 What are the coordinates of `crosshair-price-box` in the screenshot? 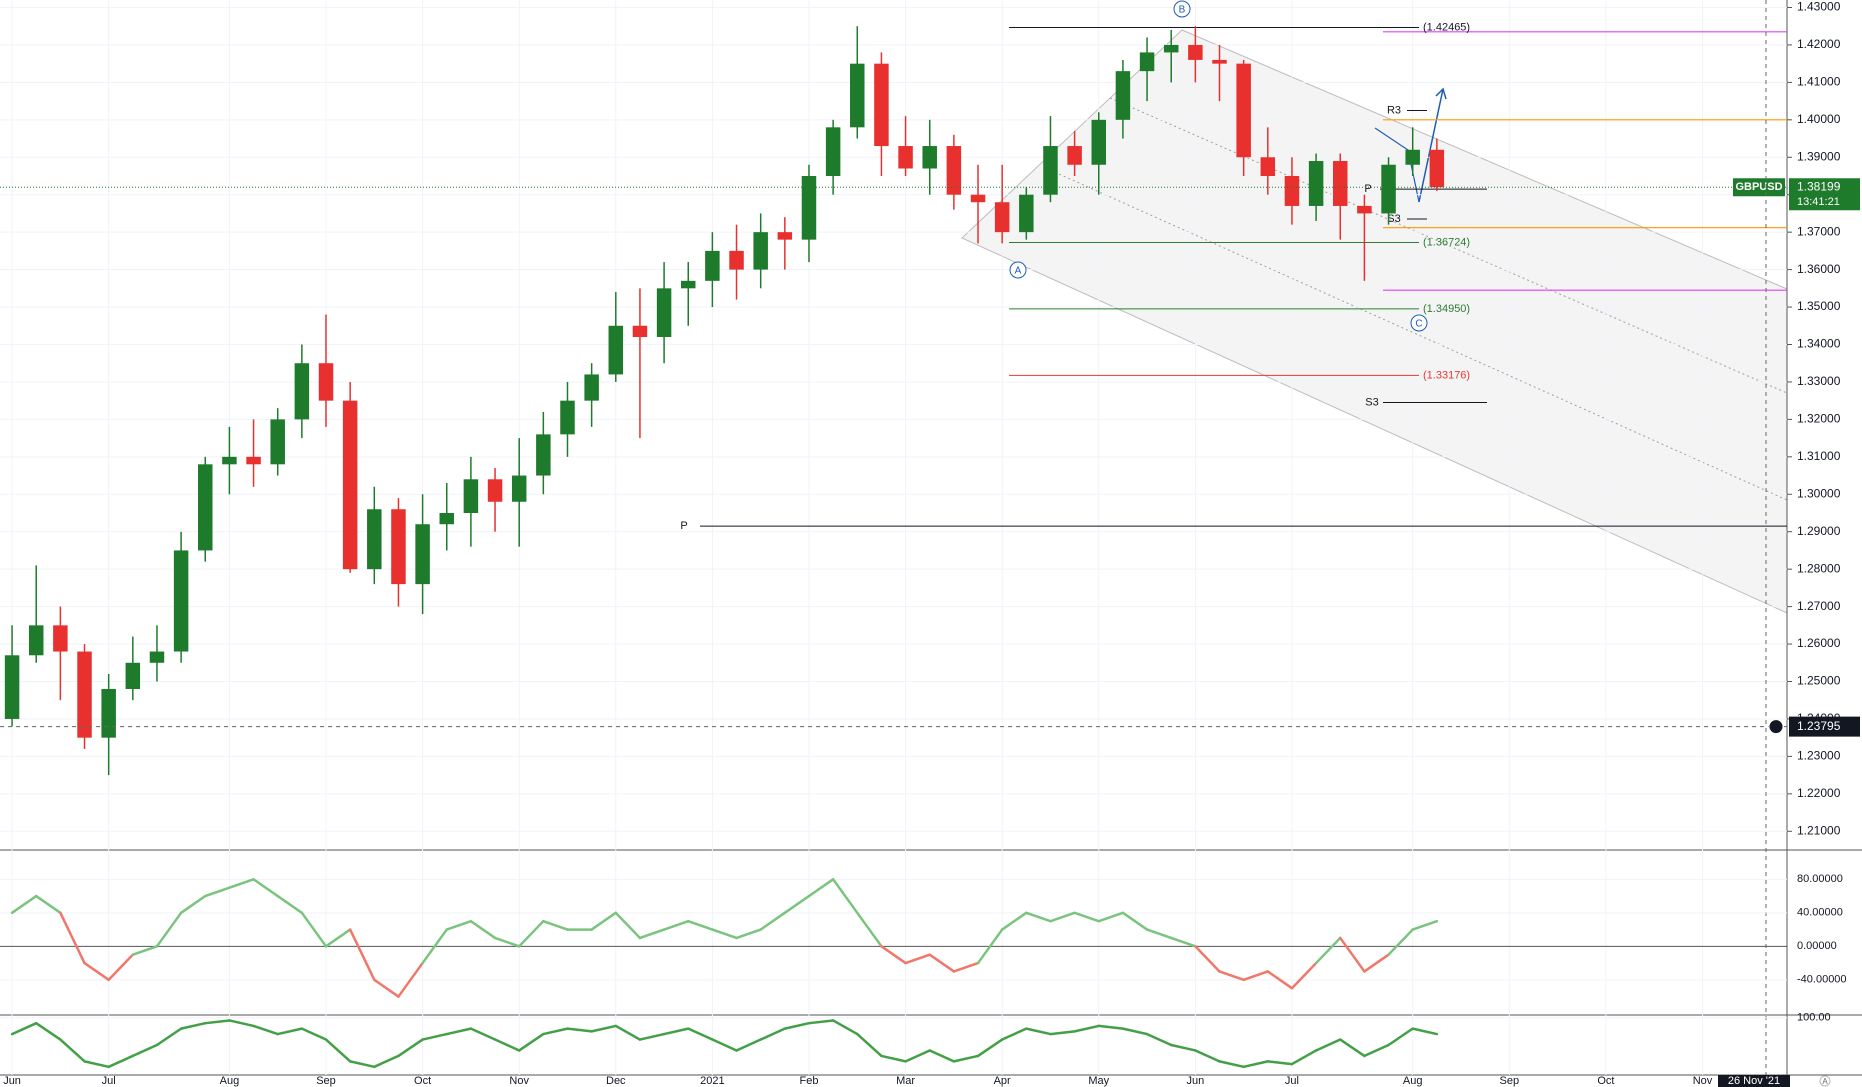 It's located at (1824, 726).